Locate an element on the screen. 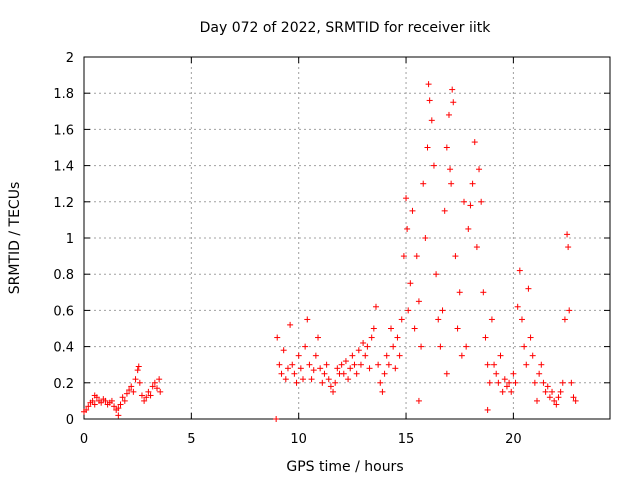 The width and height of the screenshot is (640, 480). y-tick-label: 1.2 is located at coordinates (63, 203).